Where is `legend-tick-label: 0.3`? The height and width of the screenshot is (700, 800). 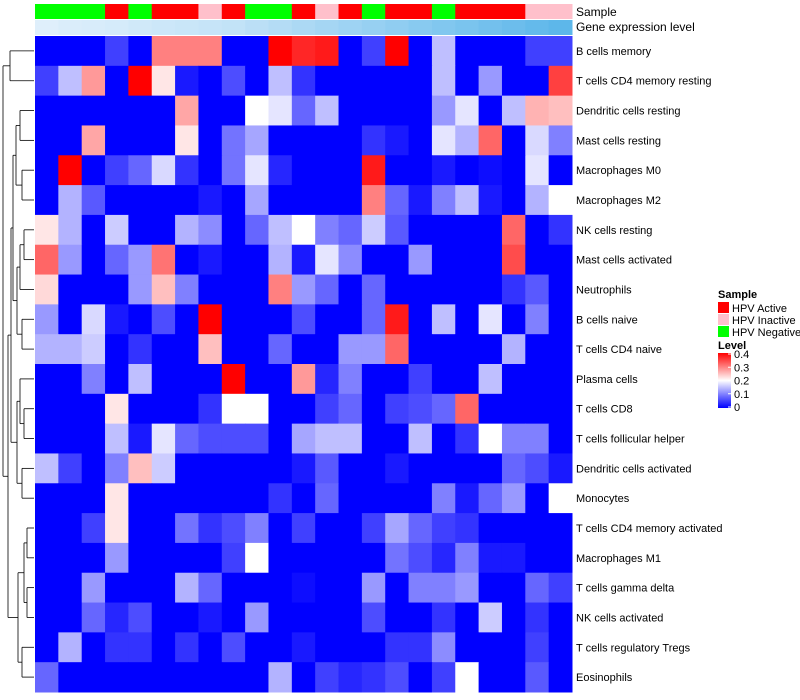 legend-tick-label: 0.3 is located at coordinates (741, 368).